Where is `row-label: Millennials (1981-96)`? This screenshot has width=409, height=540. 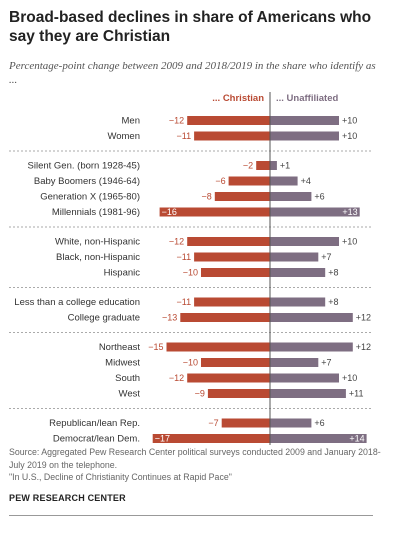
row-label: Millennials (1981-96) is located at coordinates (96, 212).